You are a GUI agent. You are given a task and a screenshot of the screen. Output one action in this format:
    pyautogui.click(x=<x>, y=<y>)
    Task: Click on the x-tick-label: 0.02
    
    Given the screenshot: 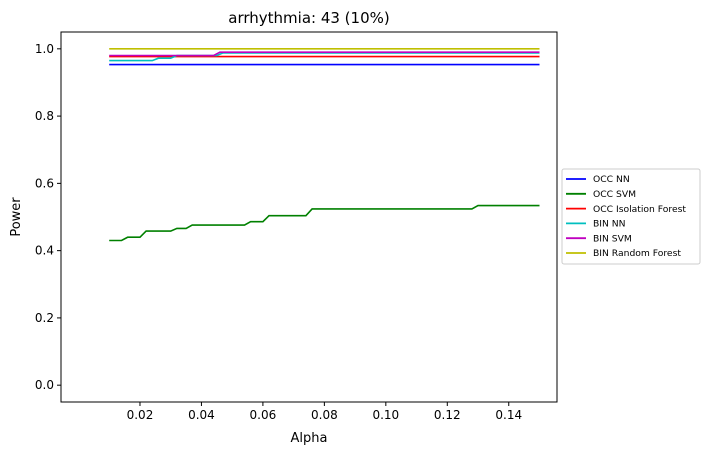 What is the action you would take?
    pyautogui.click(x=140, y=415)
    